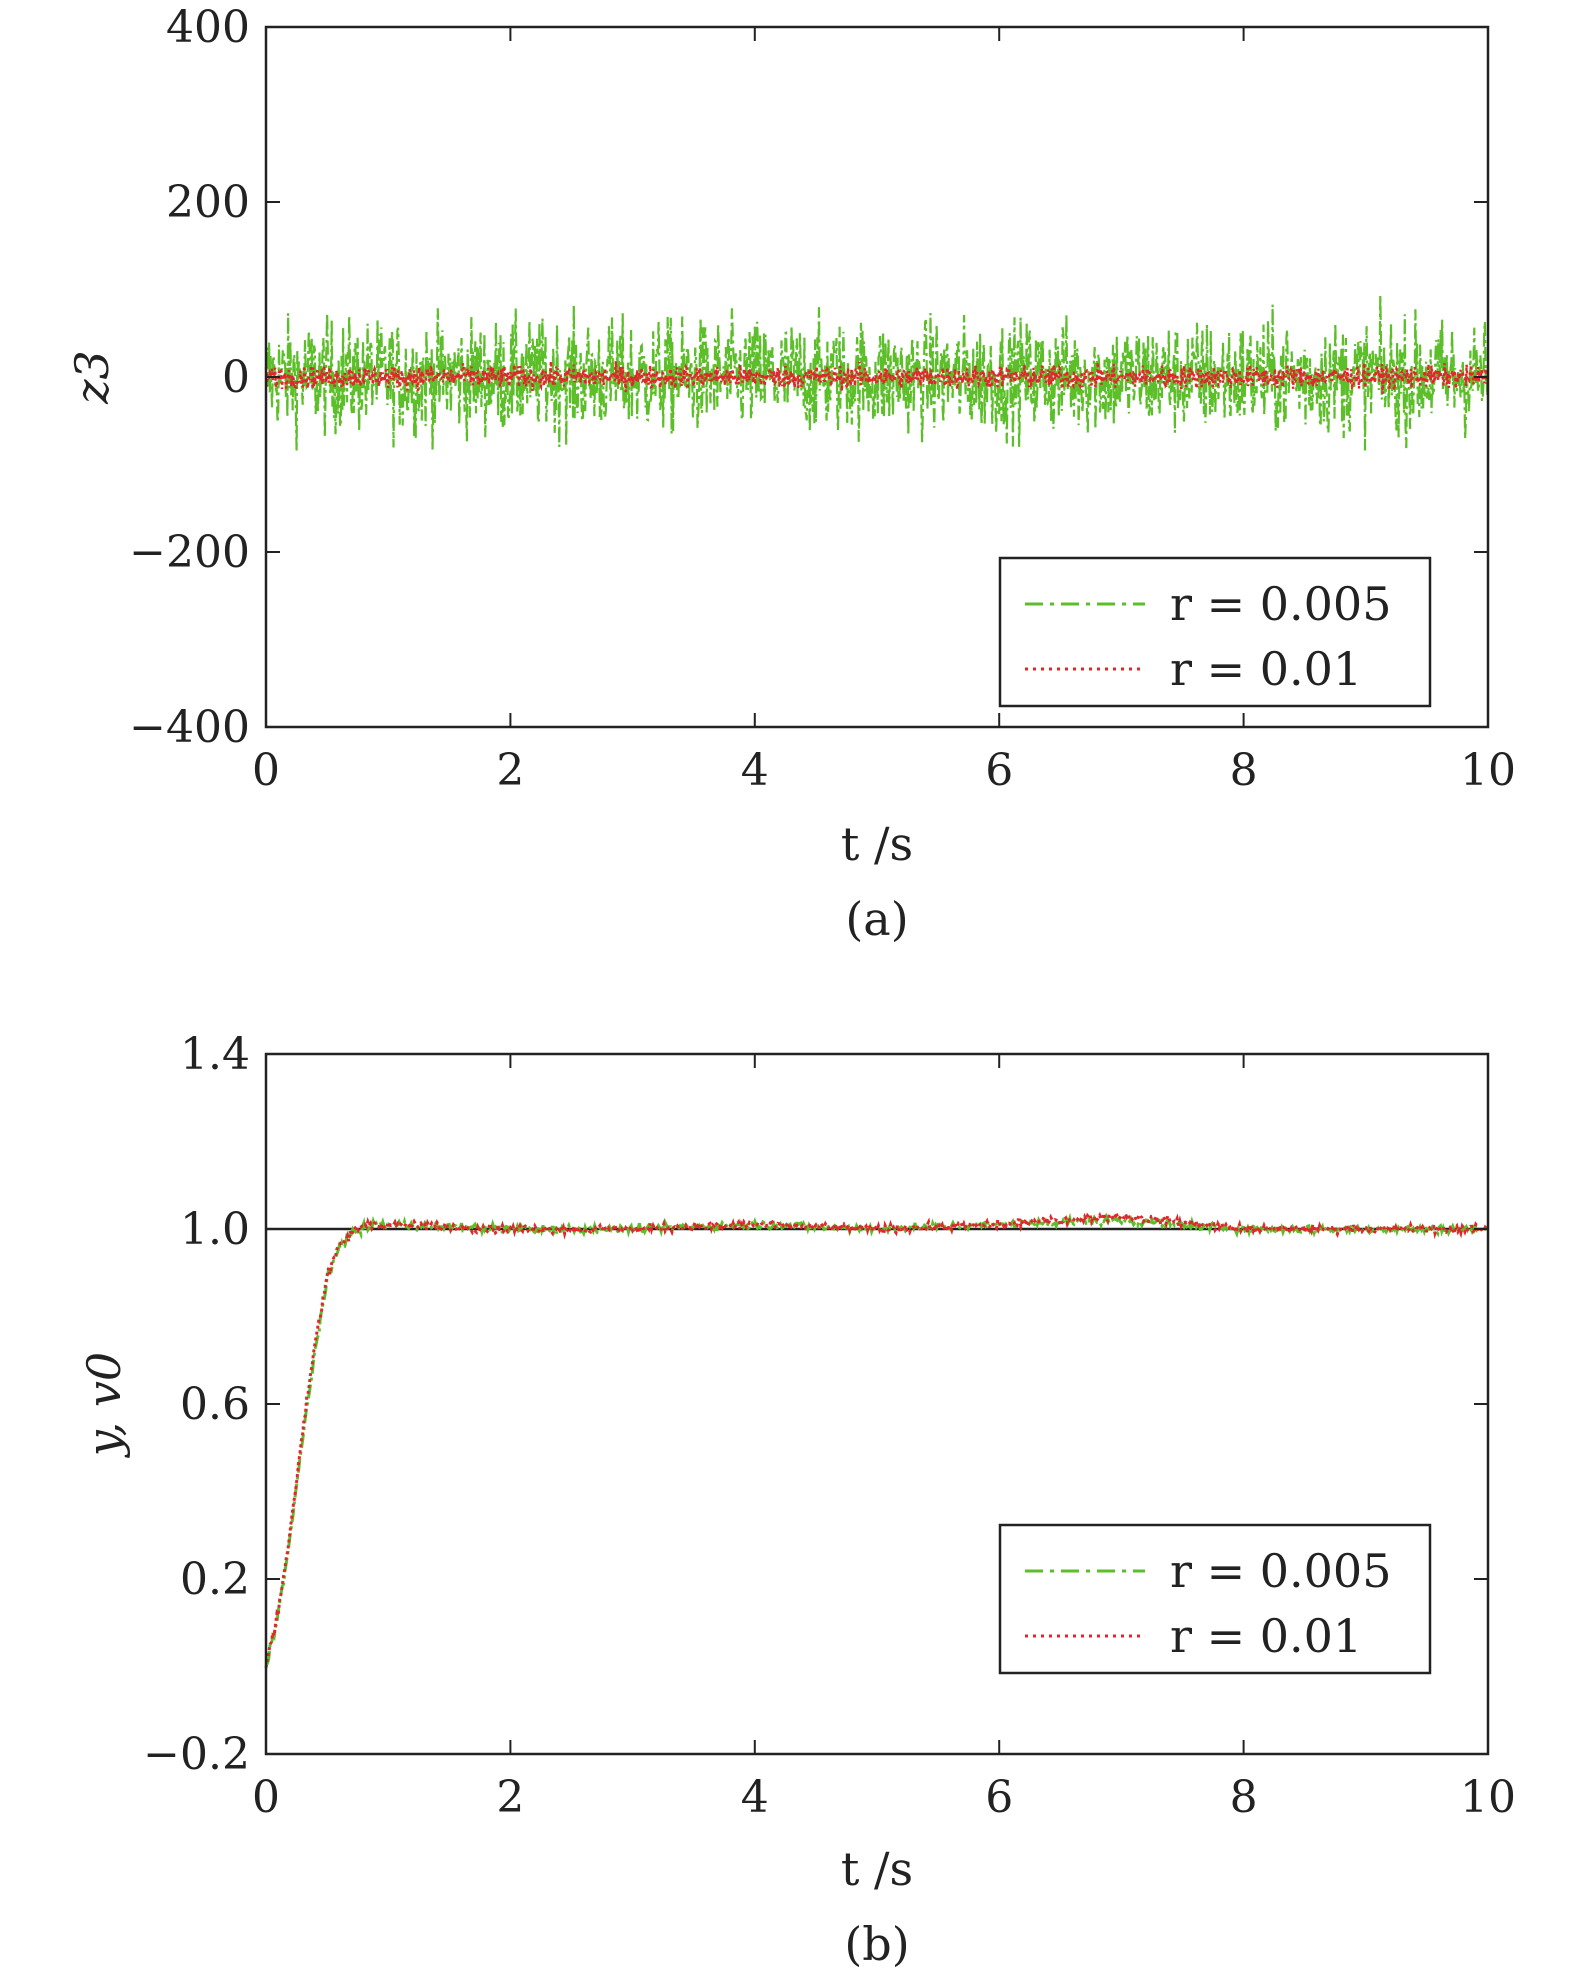  I want to click on chart-a-xtick-label: 10, so click(1488, 770).